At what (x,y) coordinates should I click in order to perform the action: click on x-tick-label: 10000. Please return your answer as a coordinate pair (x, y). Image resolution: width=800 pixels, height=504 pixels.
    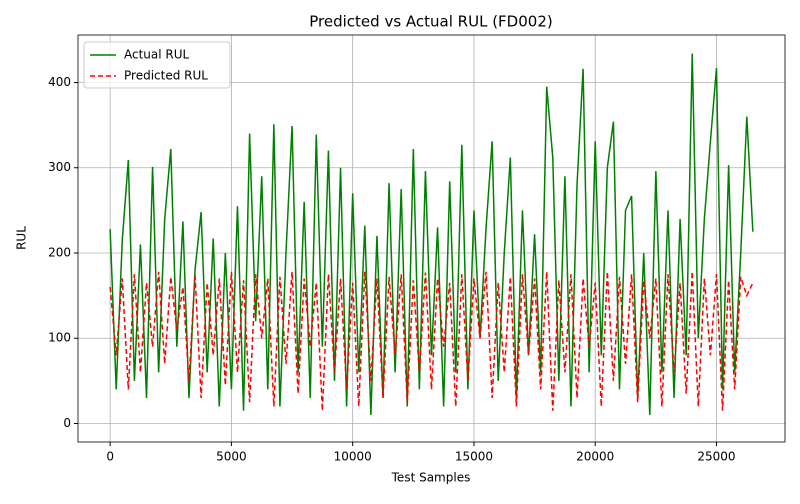
    Looking at the image, I should click on (353, 457).